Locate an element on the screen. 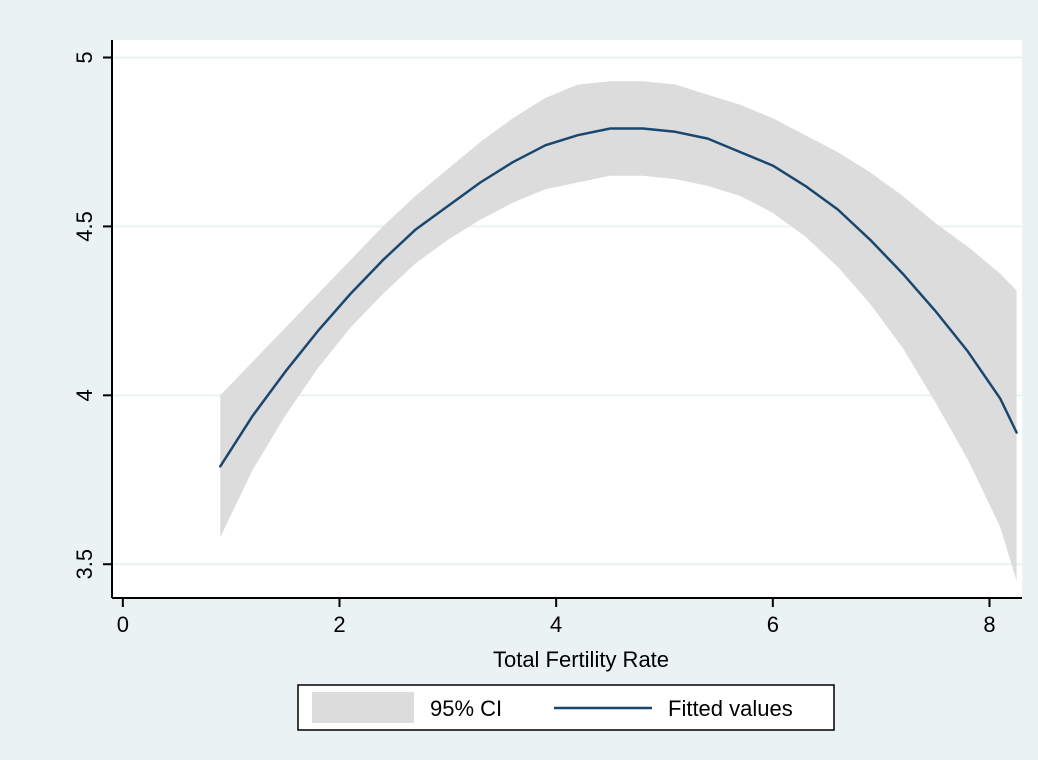  x-axis-title: Total Fertility Rate is located at coordinates (581, 659).